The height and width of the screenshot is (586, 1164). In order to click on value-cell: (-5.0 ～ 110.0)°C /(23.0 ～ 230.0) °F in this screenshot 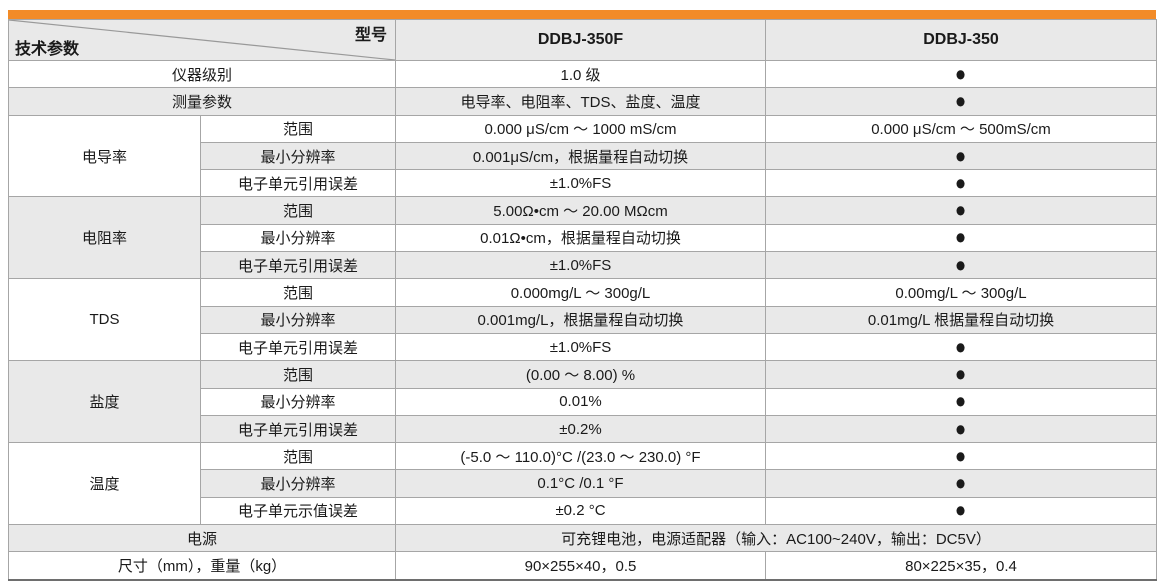, I will do `click(580, 456)`.